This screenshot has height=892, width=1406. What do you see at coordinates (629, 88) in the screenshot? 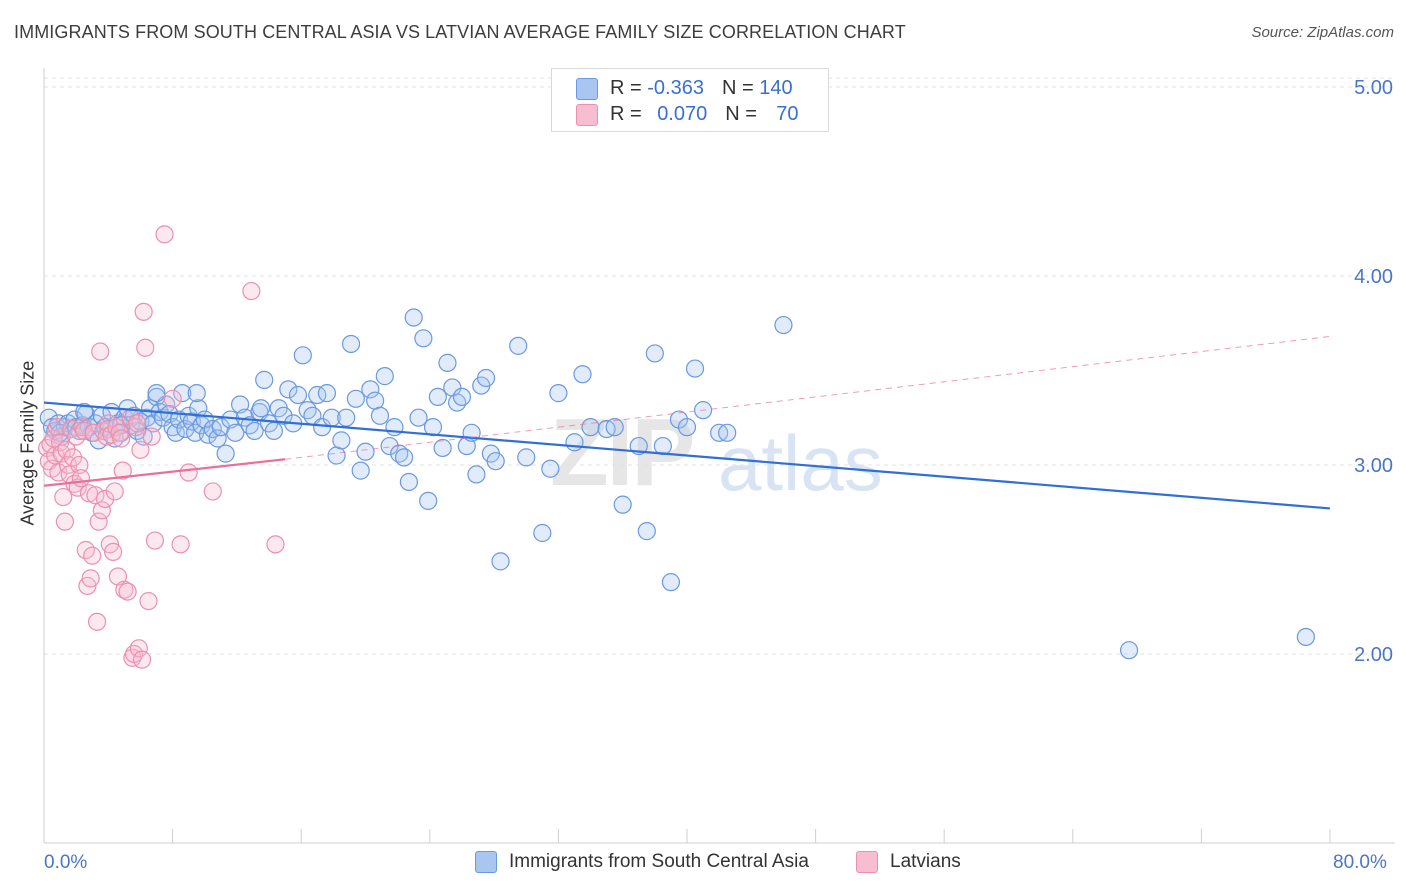
I see `legend-r-label-blue: R =` at bounding box center [629, 88].